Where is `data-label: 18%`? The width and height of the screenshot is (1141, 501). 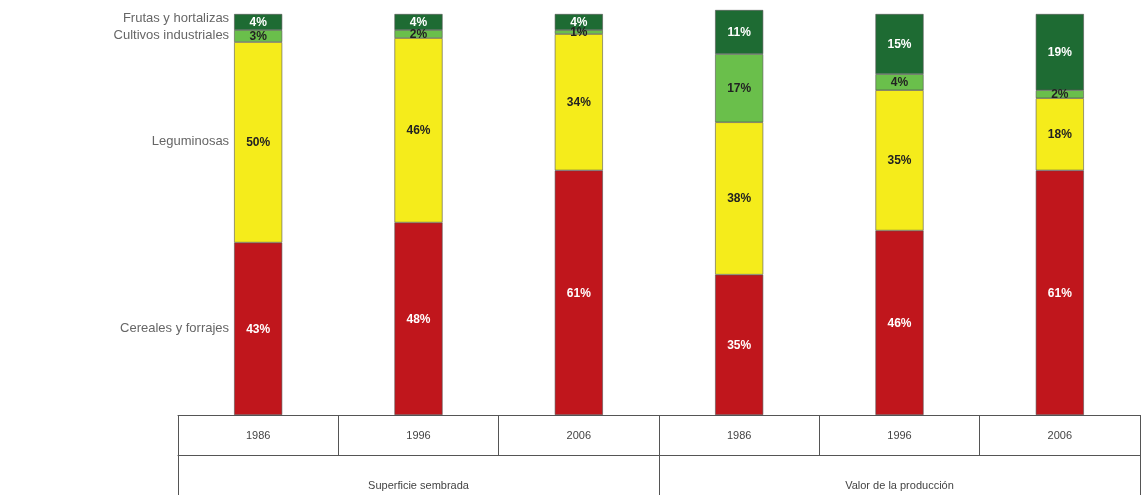 data-label: 18% is located at coordinates (1060, 134).